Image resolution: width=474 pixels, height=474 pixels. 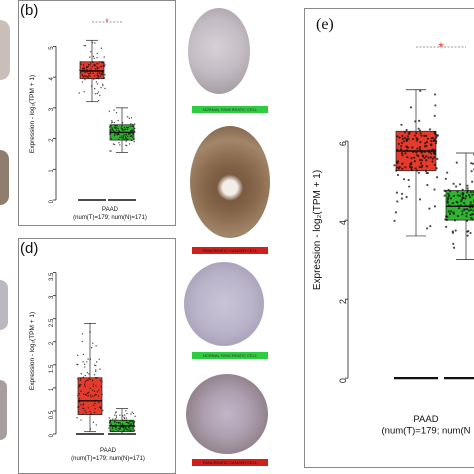 I want to click on normal-tissue-image-b, so click(x=219, y=51).